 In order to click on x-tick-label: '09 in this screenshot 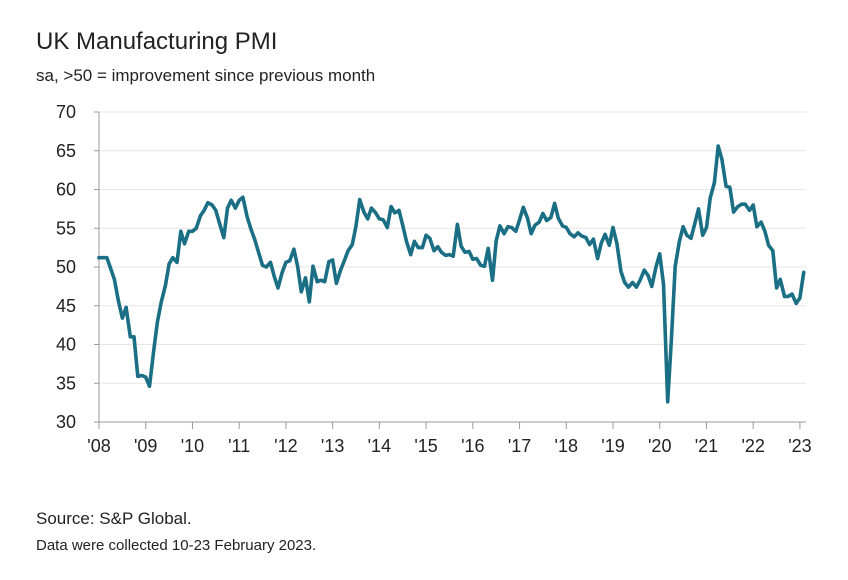, I will do `click(145, 446)`.